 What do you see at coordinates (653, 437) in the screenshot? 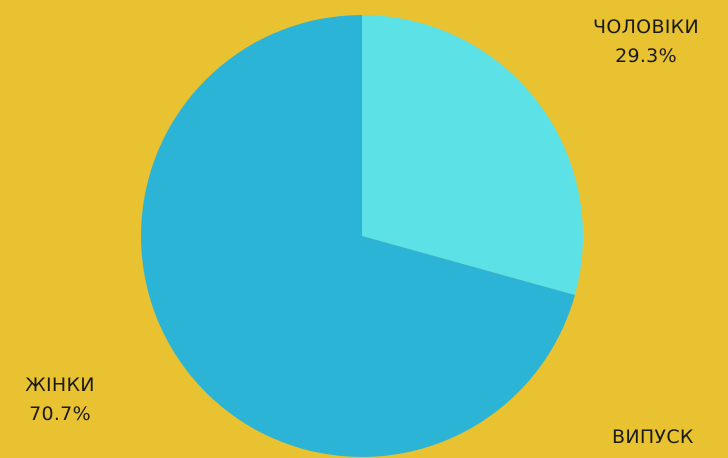
I see `cut-off-label: ВИПУСК` at bounding box center [653, 437].